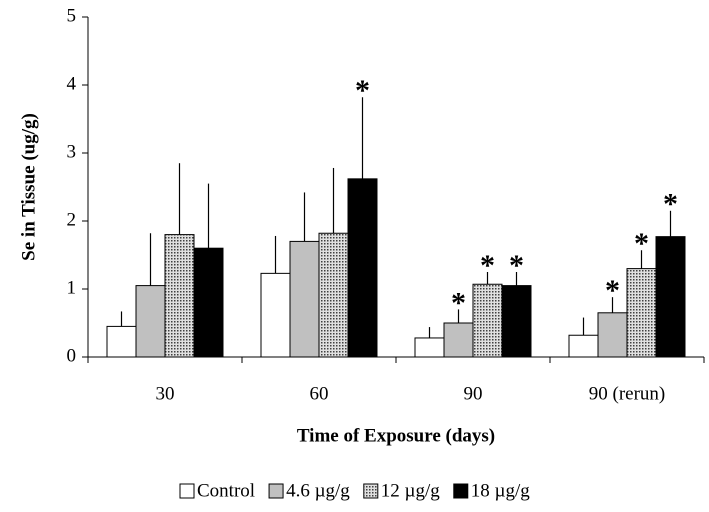 This screenshot has width=709, height=512. Describe the element at coordinates (72, 15) in the screenshot. I see `y-tick-label: 5` at that location.